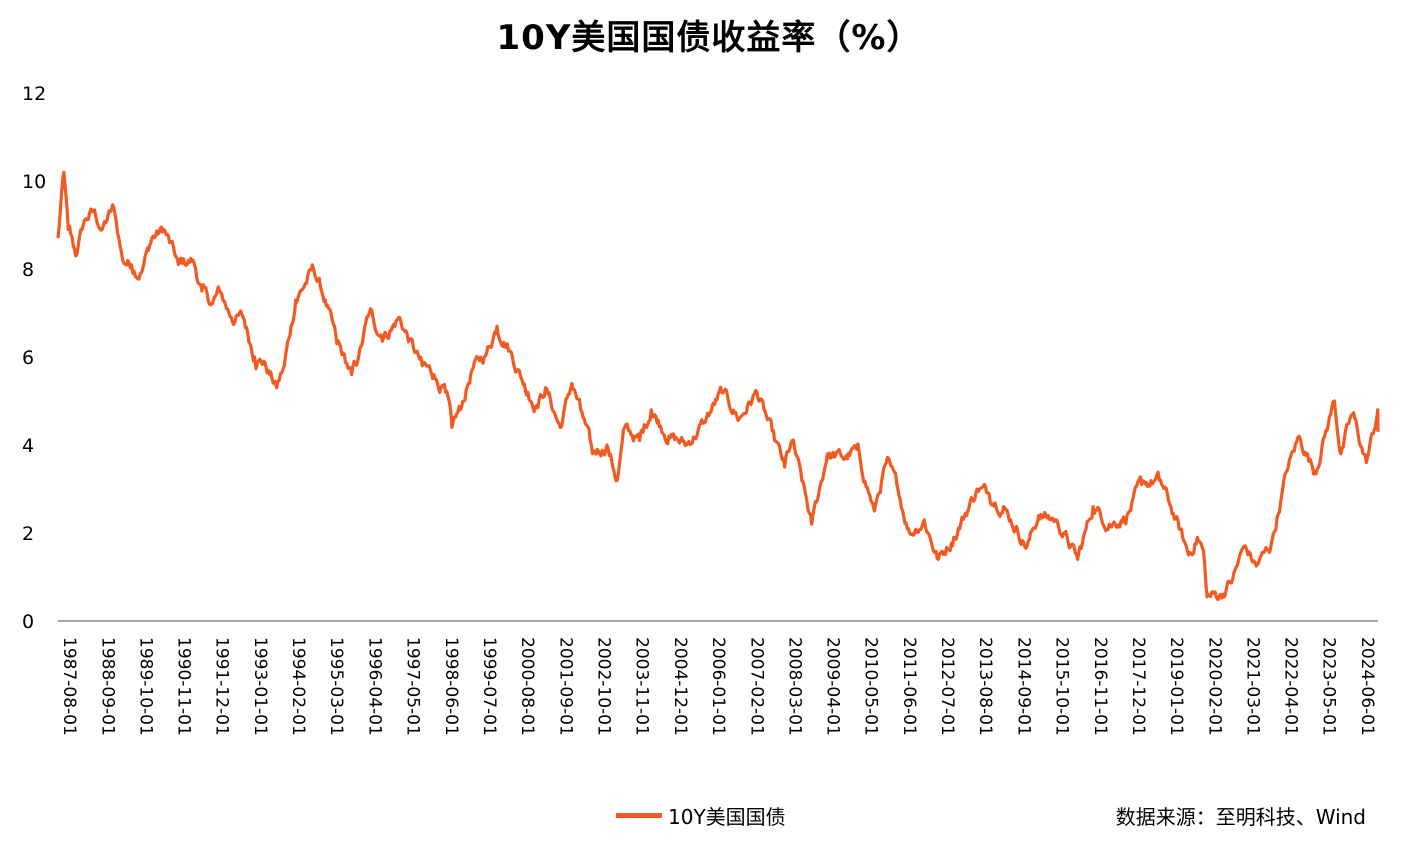 The image size is (1418, 852). Describe the element at coordinates (680, 686) in the screenshot. I see `x-tick-label: 2004-12-01` at that location.